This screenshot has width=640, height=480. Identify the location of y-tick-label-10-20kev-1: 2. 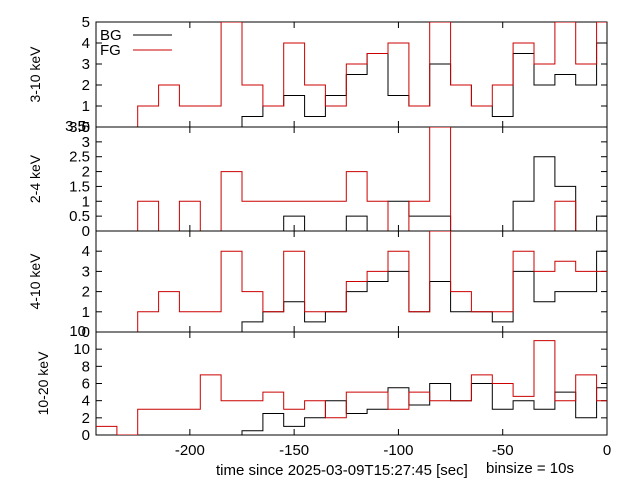
(86, 418).